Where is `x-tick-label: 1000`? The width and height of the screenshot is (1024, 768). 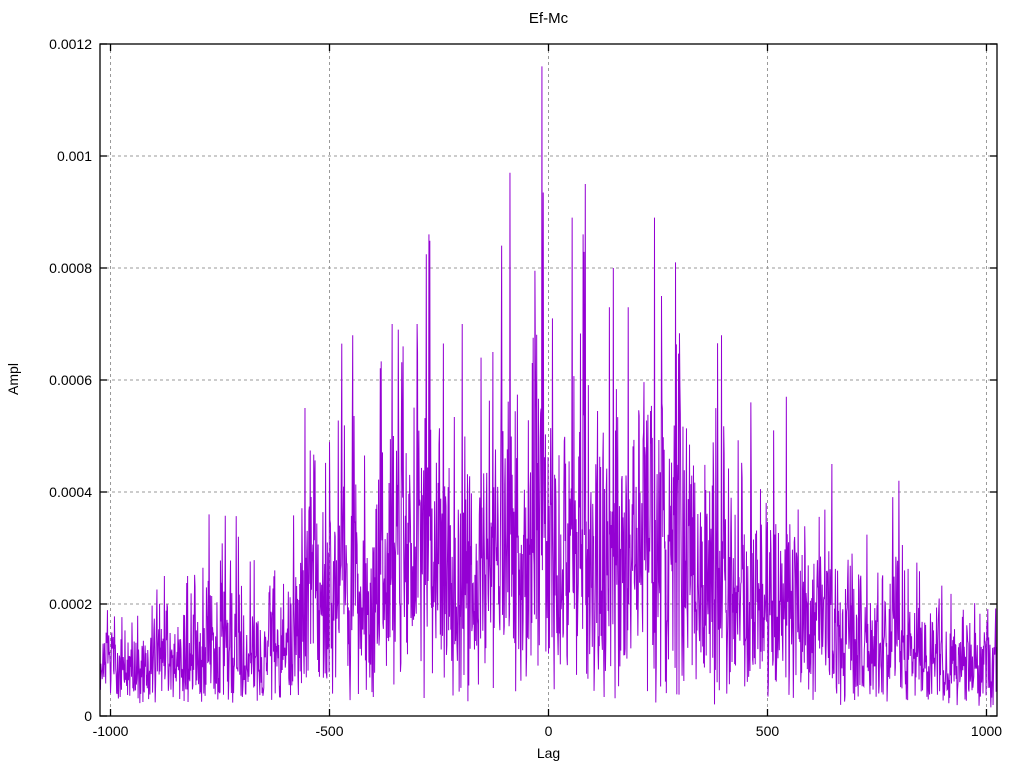 x-tick-label: 1000 is located at coordinates (986, 731).